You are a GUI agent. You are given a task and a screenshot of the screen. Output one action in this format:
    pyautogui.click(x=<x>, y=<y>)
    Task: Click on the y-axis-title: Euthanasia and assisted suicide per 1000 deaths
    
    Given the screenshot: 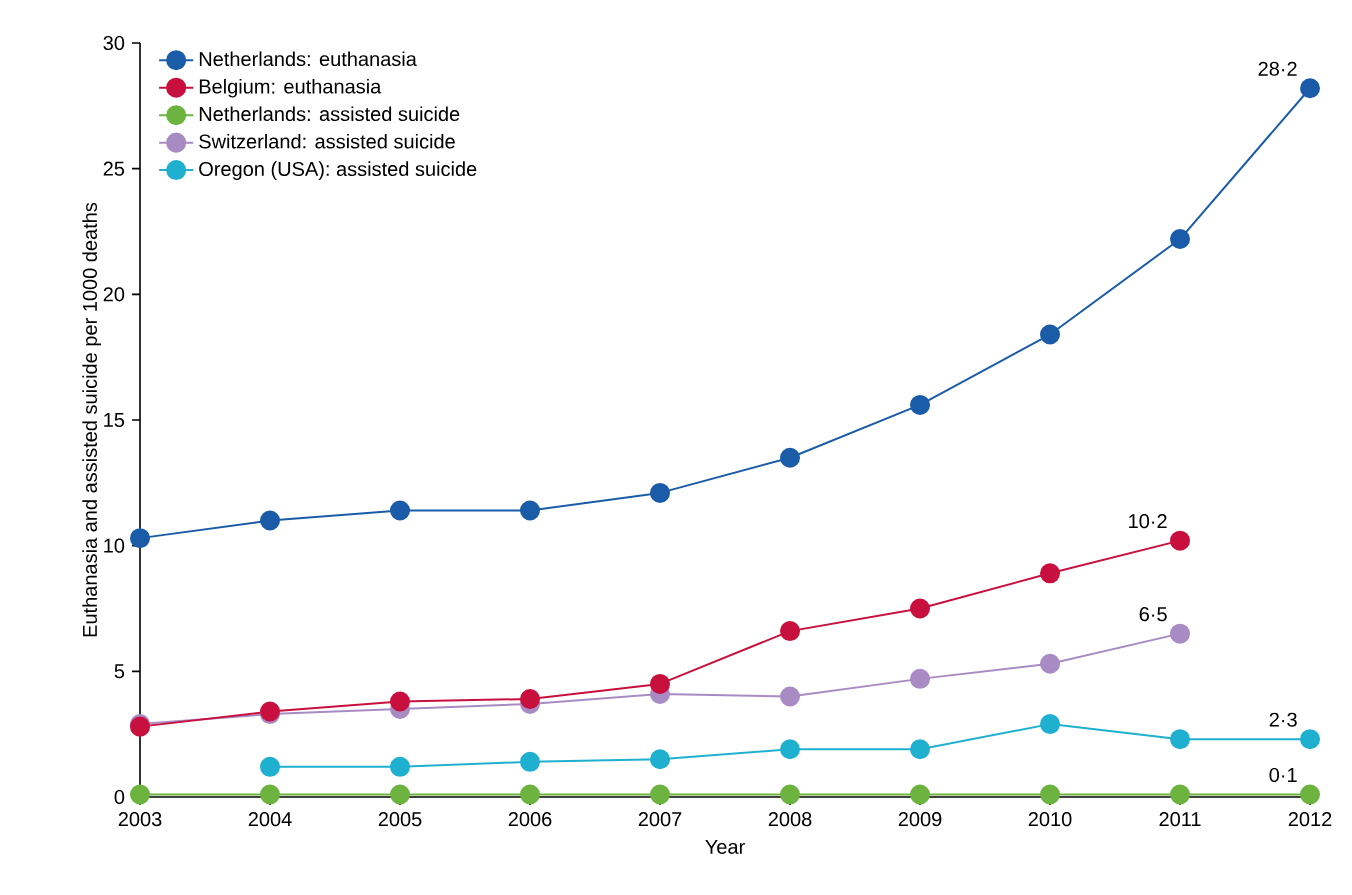 What is the action you would take?
    pyautogui.click(x=91, y=419)
    